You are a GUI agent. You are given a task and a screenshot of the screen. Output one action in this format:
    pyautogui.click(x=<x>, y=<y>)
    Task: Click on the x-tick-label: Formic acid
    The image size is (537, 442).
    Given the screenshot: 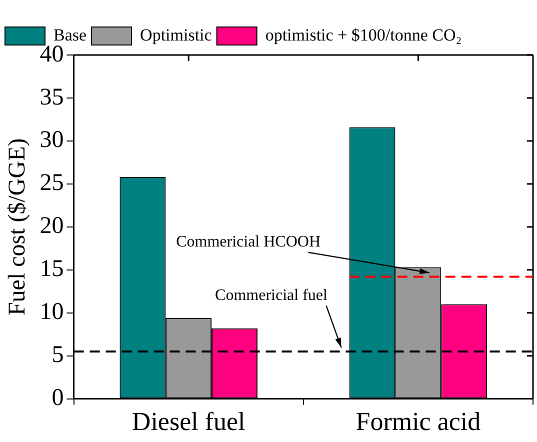 What is the action you would take?
    pyautogui.click(x=418, y=421)
    